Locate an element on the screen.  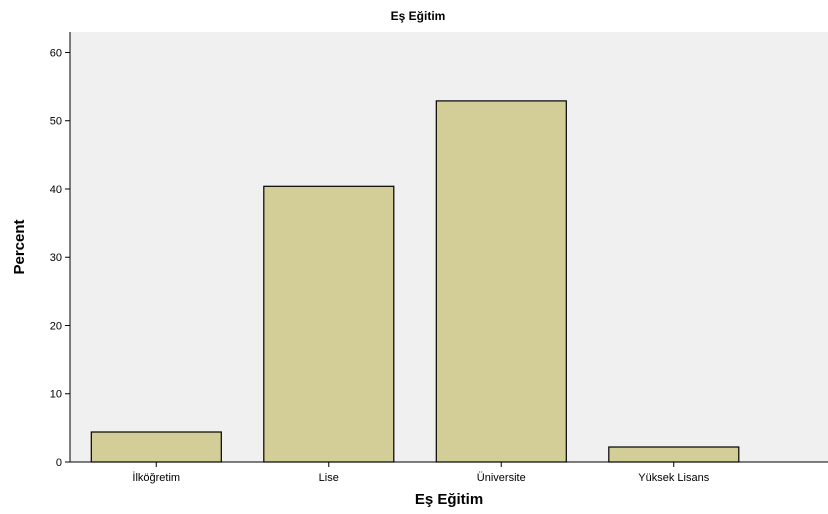
y-tick-label: 50 is located at coordinates (56, 122).